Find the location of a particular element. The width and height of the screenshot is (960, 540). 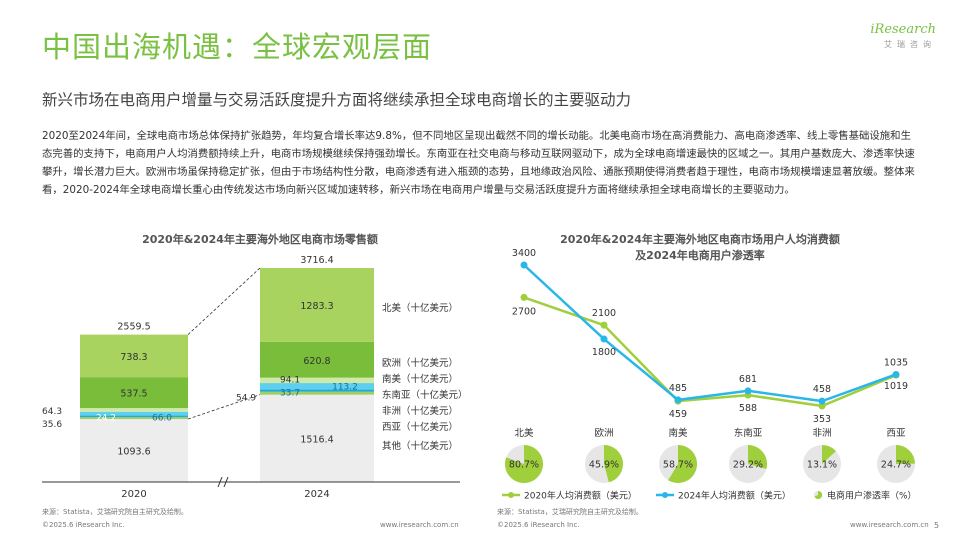

value-label: 738.3 is located at coordinates (133, 357).